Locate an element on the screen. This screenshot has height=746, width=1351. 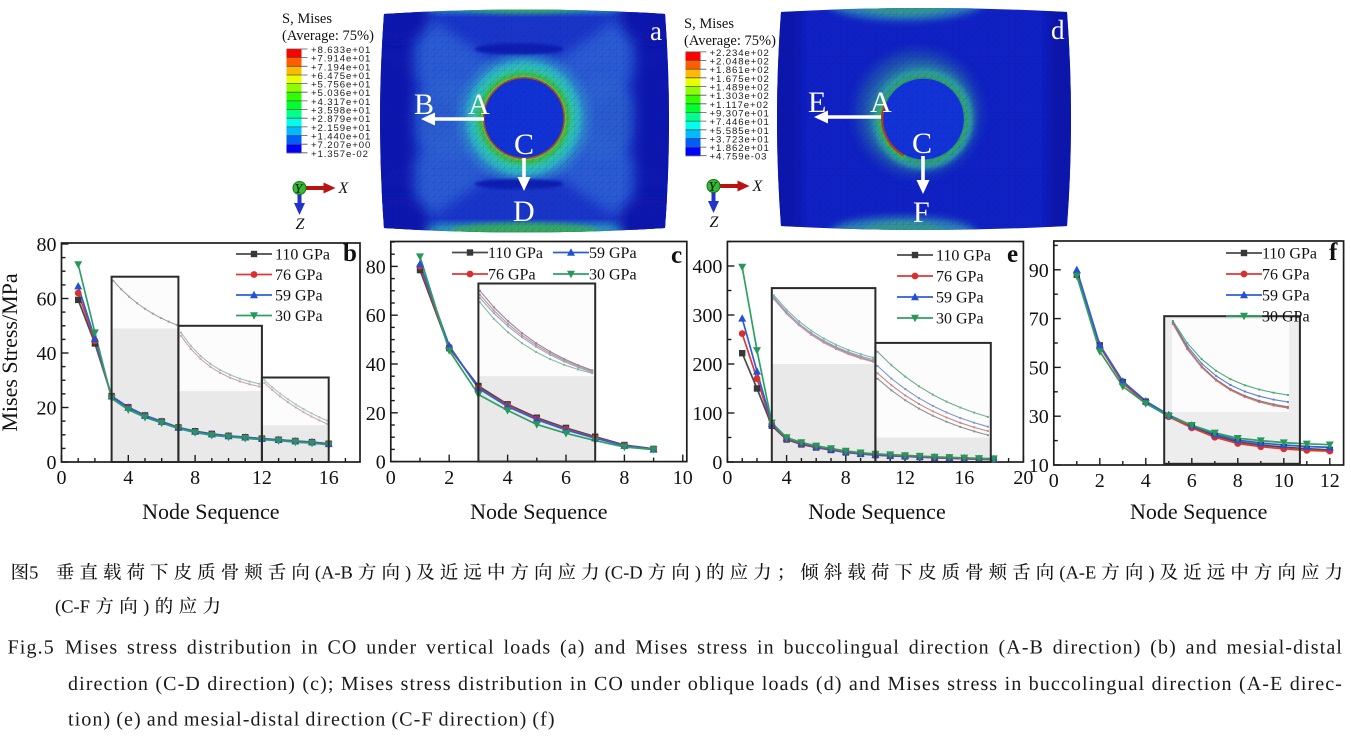
svg-text: +7.446e+01 is located at coordinates (740, 122).